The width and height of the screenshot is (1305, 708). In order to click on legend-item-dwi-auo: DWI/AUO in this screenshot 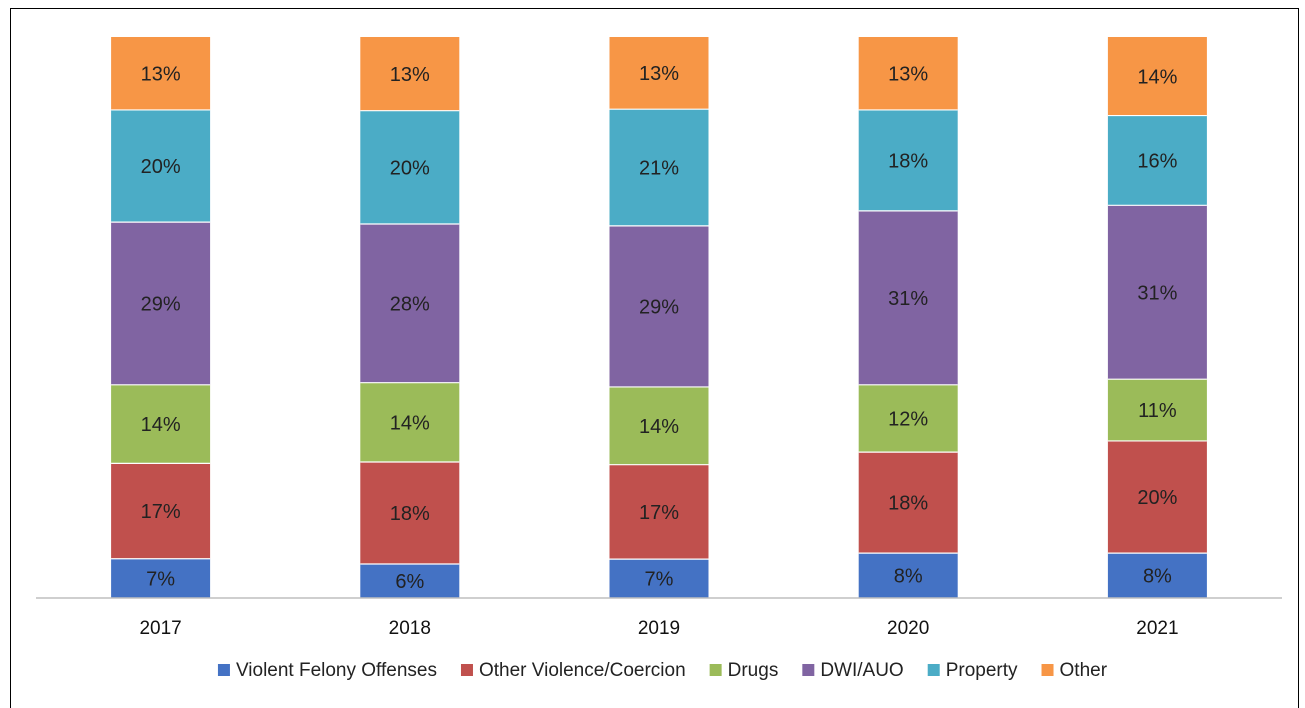, I will do `click(853, 670)`.